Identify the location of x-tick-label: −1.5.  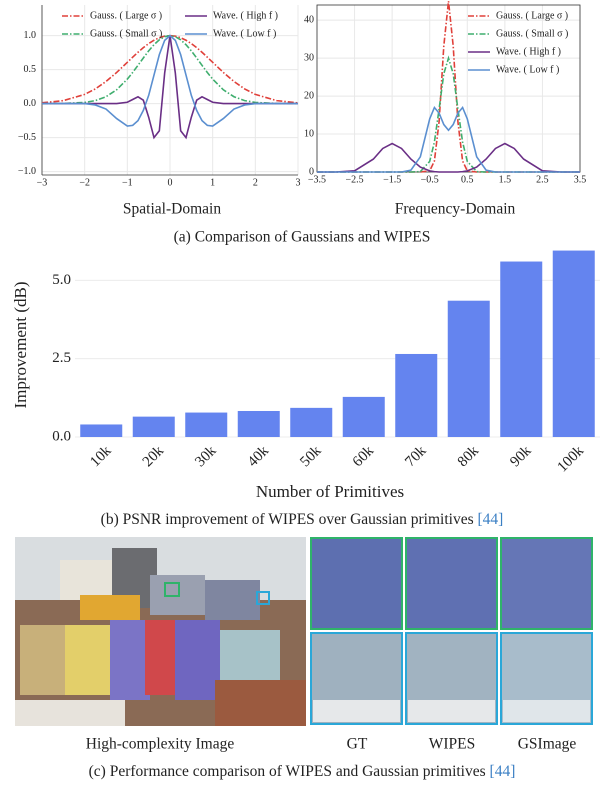
(392, 179).